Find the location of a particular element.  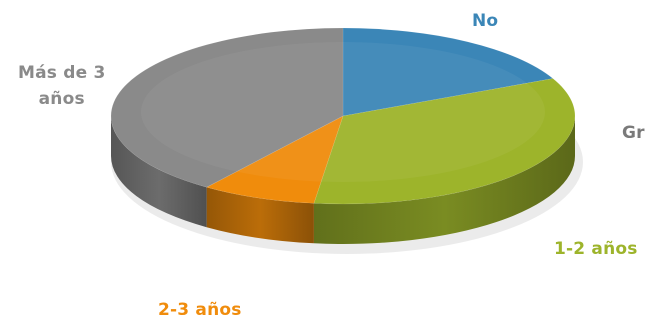

pie-wall-2-3-a-os is located at coordinates (260, 215).